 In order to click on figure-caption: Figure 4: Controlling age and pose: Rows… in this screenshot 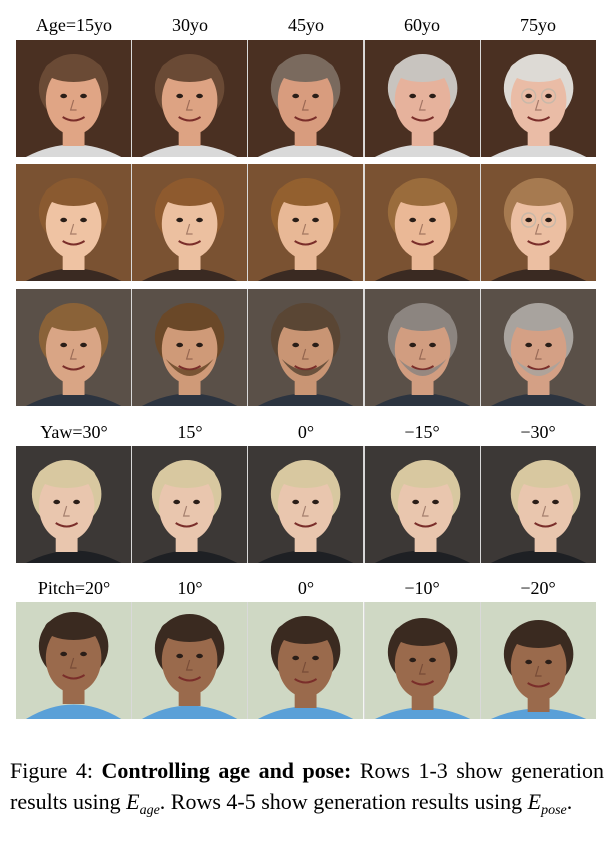, I will do `click(307, 786)`.